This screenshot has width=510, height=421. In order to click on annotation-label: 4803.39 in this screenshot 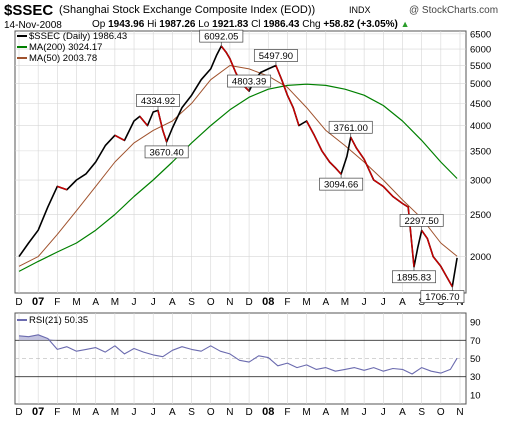, I will do `click(249, 82)`.